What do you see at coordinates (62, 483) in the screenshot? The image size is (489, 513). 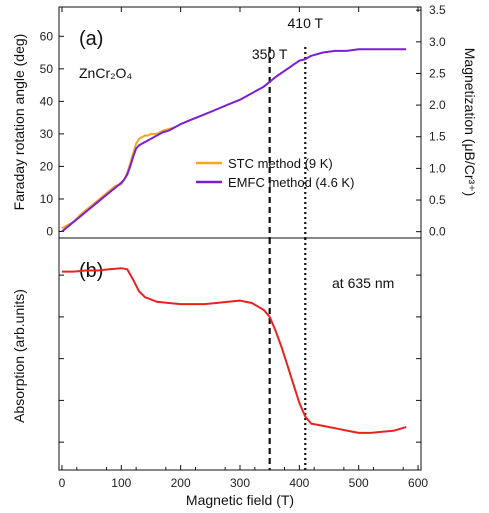 I see `x-tick-label: 0` at bounding box center [62, 483].